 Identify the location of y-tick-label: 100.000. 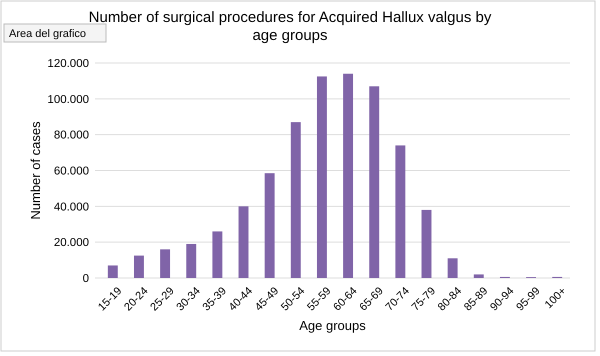
(68, 100).